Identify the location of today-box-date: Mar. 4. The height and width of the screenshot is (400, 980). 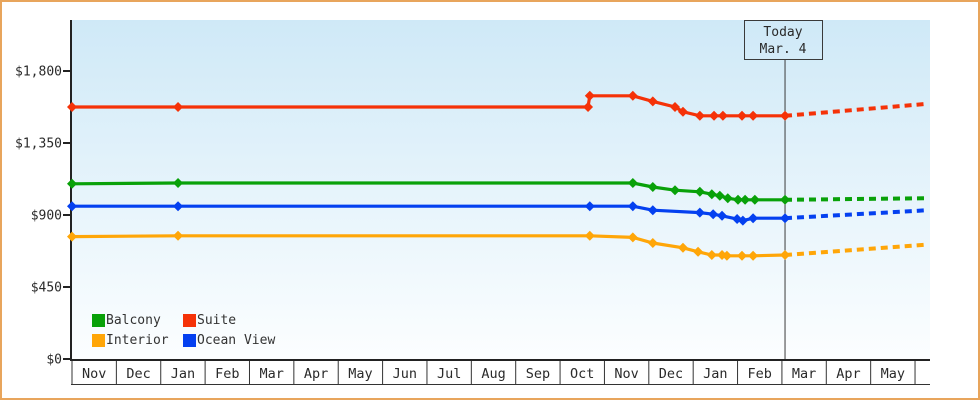
(783, 49).